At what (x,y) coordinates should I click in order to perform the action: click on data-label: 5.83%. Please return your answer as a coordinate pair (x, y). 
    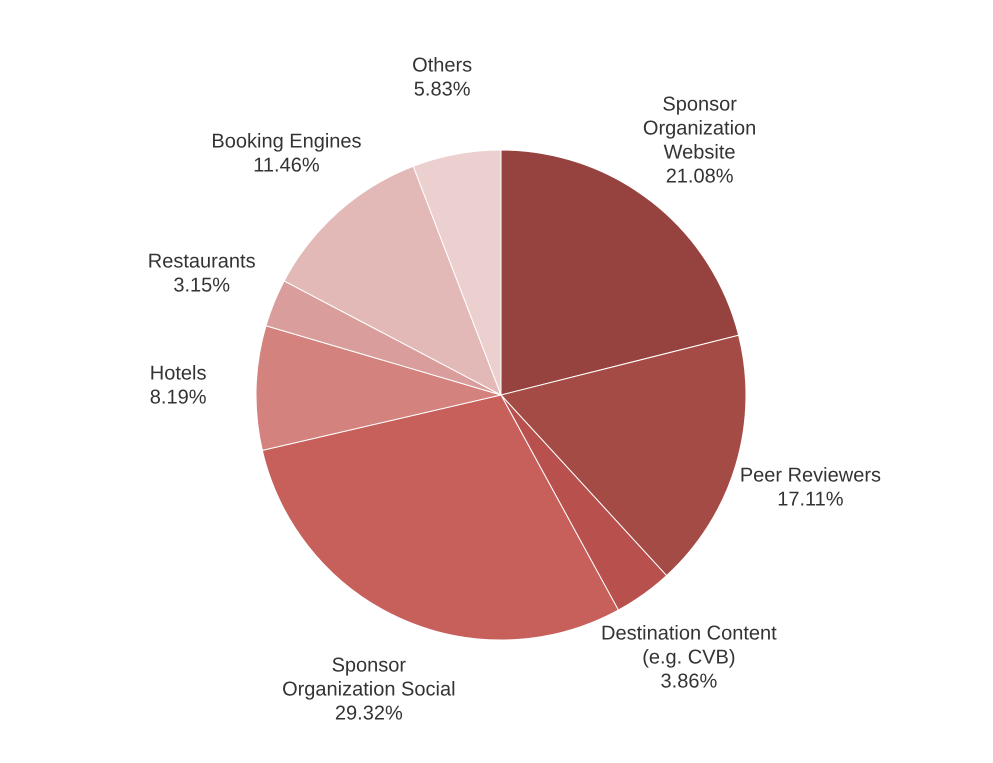
    Looking at the image, I should click on (442, 89).